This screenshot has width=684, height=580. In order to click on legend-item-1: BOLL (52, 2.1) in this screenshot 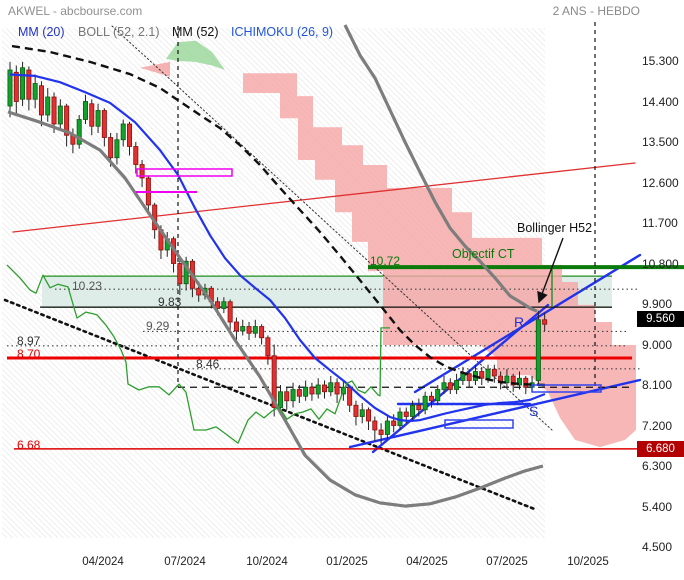, I will do `click(119, 32)`.